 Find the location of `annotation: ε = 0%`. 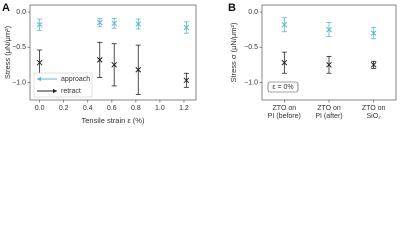

annotation: ε = 0% is located at coordinates (282, 87).